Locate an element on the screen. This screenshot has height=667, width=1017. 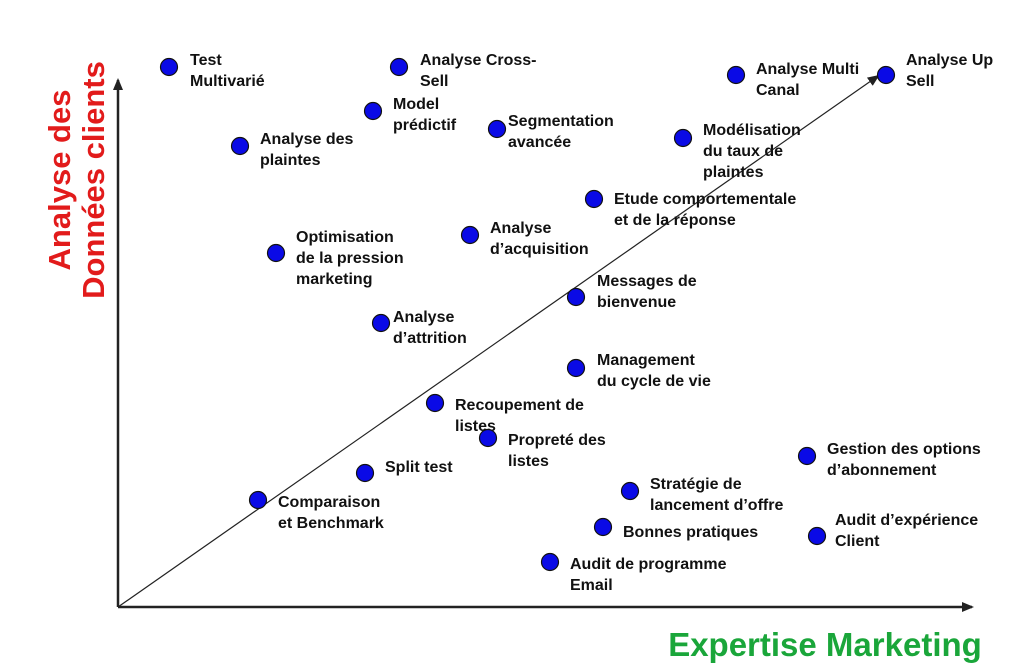
node: Analyse Up Sell is located at coordinates (934, 71).